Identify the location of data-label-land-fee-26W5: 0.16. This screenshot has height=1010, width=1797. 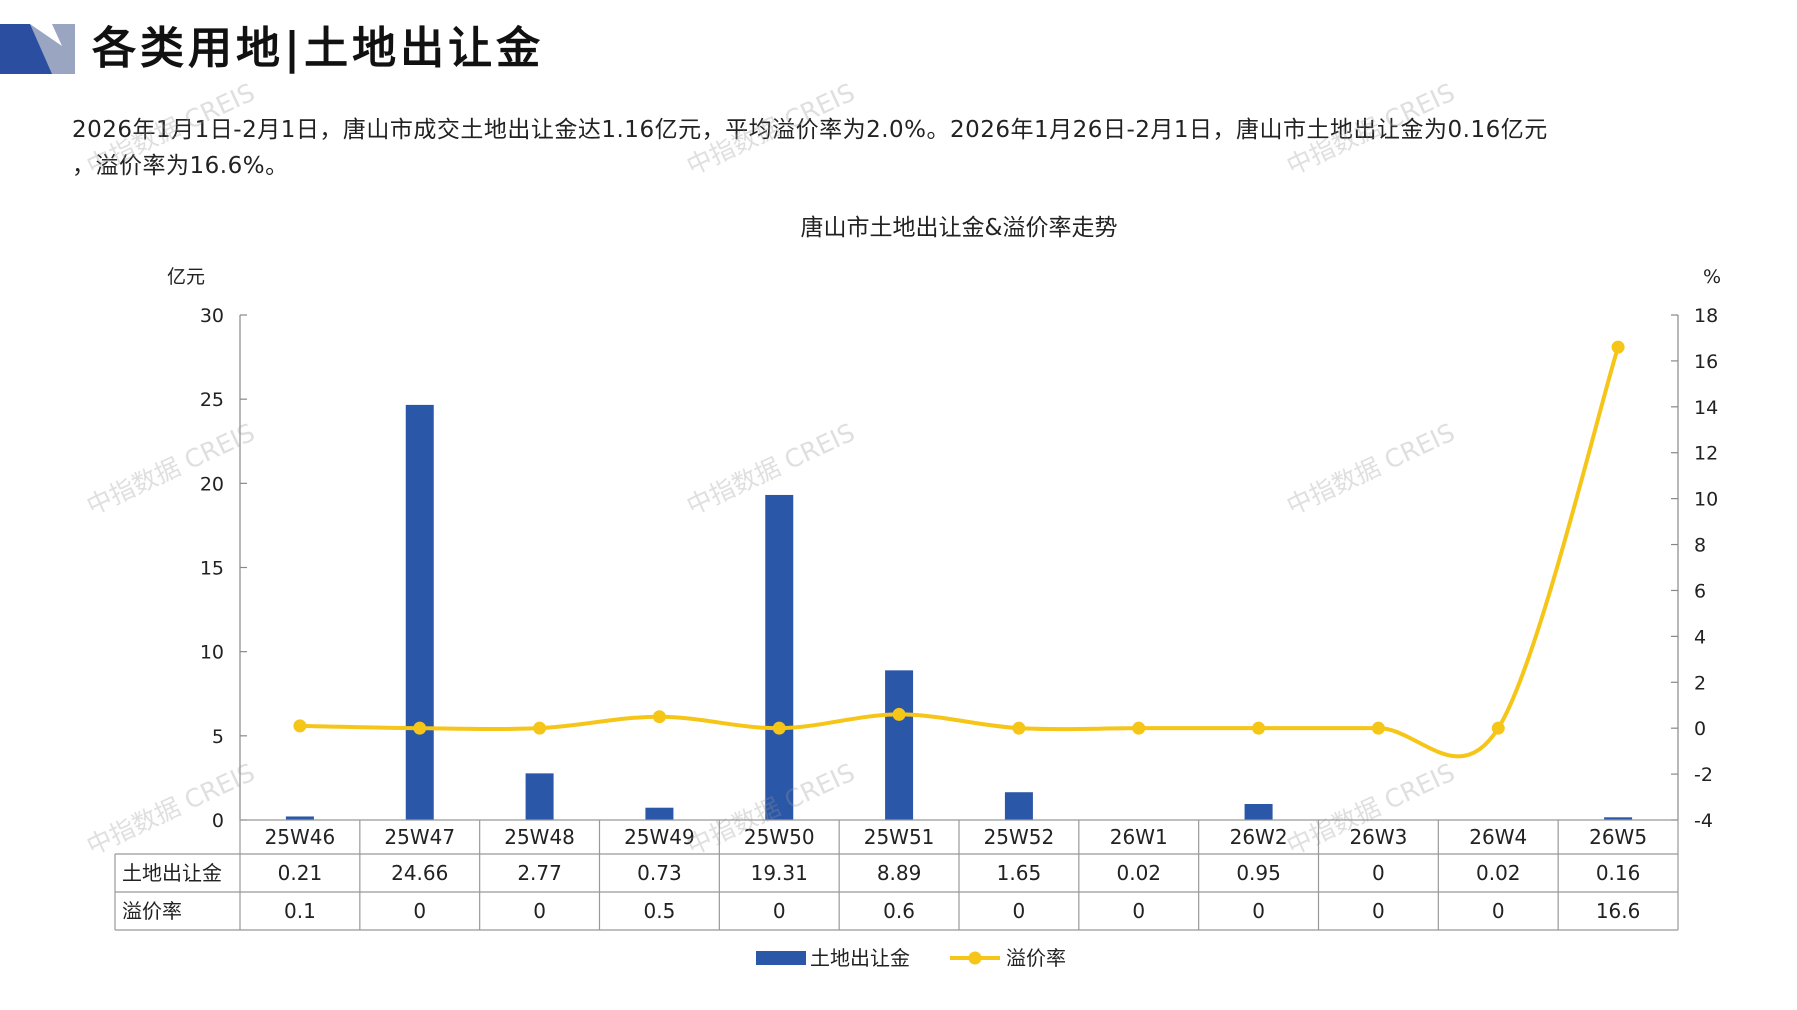
(1618, 873).